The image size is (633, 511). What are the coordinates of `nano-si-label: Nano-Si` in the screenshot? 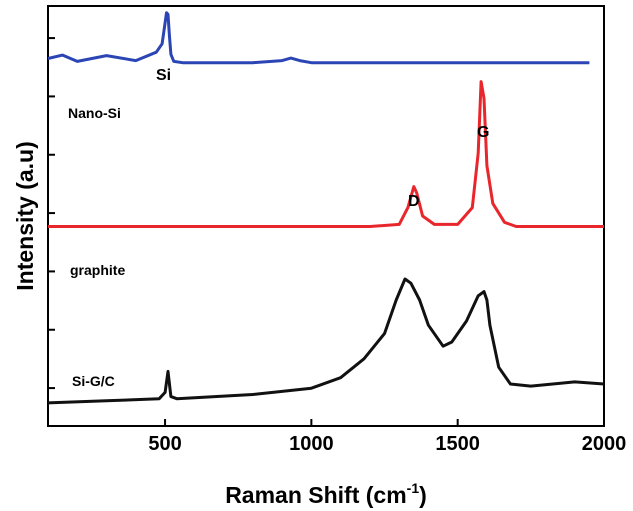 It's located at (94, 113).